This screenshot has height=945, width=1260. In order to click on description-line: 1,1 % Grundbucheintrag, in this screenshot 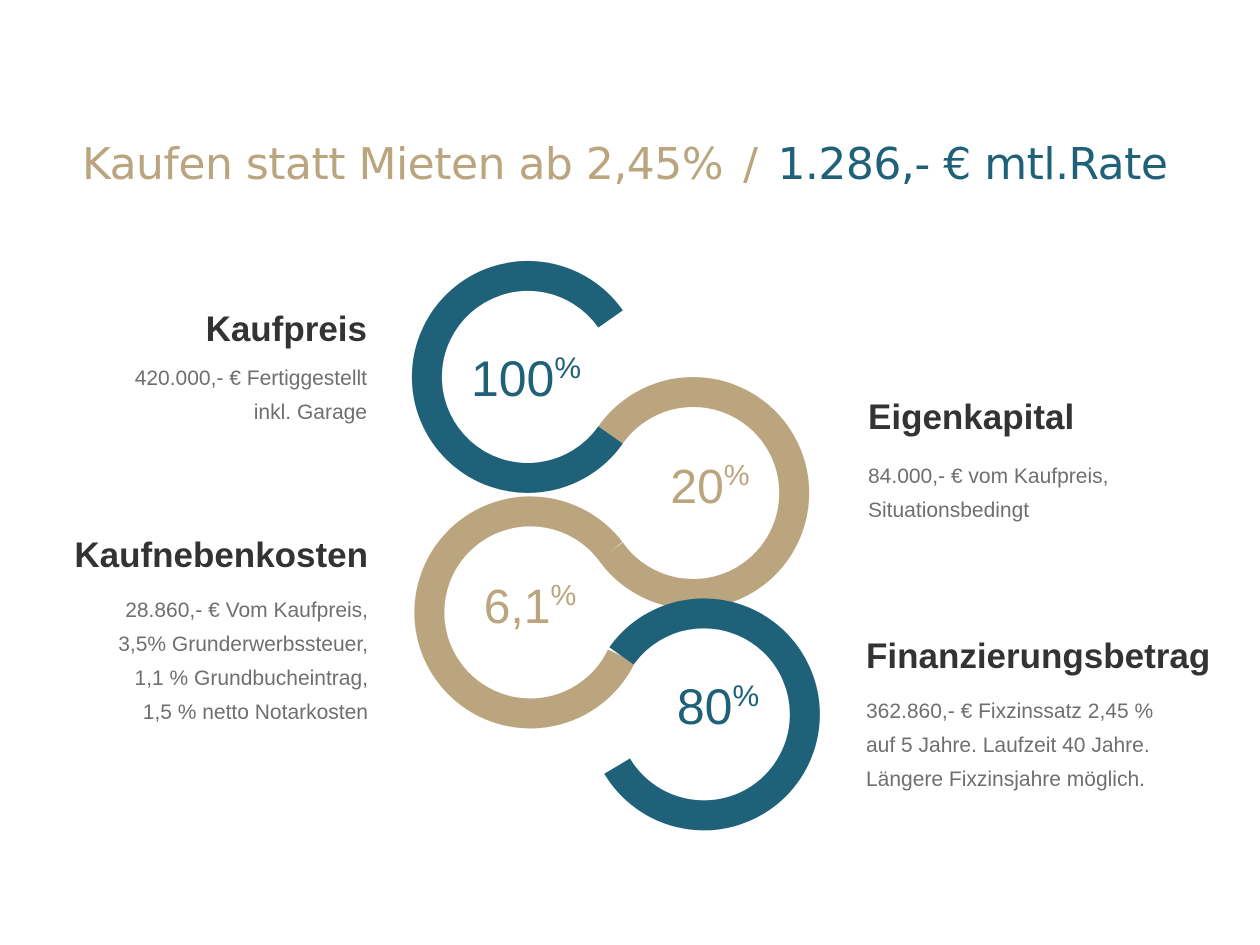, I will do `click(251, 678)`.